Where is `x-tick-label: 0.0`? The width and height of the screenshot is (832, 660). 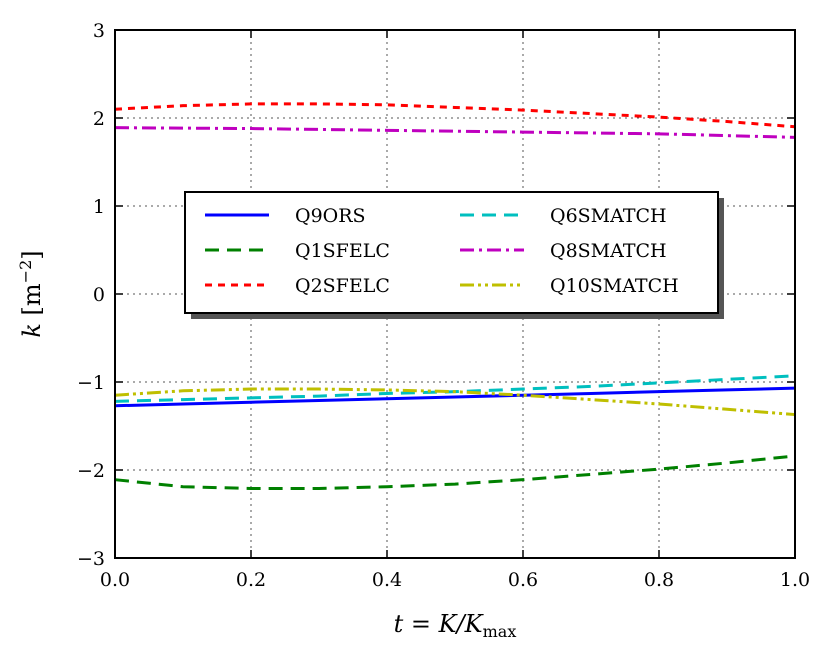
x-tick-label: 0.0 is located at coordinates (115, 580).